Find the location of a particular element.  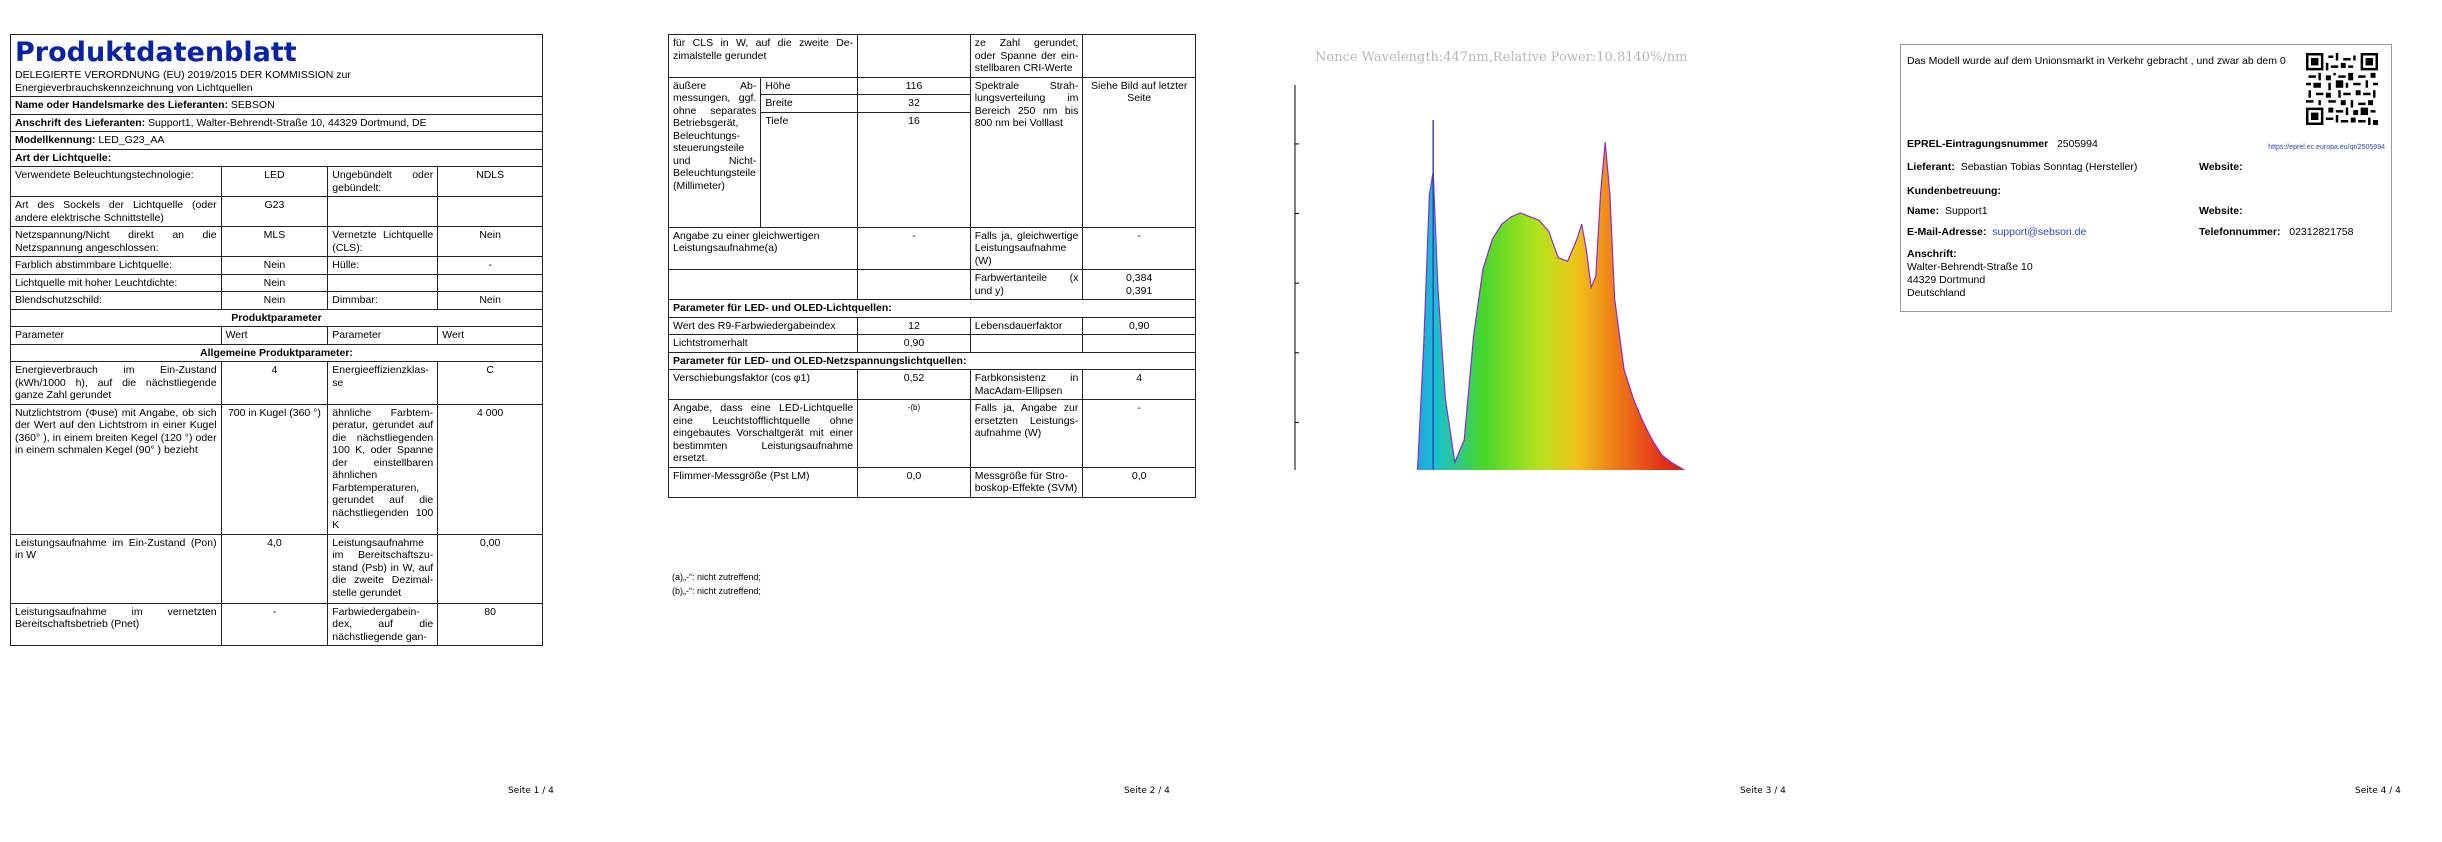

name-value: Support1 is located at coordinates (1966, 211).